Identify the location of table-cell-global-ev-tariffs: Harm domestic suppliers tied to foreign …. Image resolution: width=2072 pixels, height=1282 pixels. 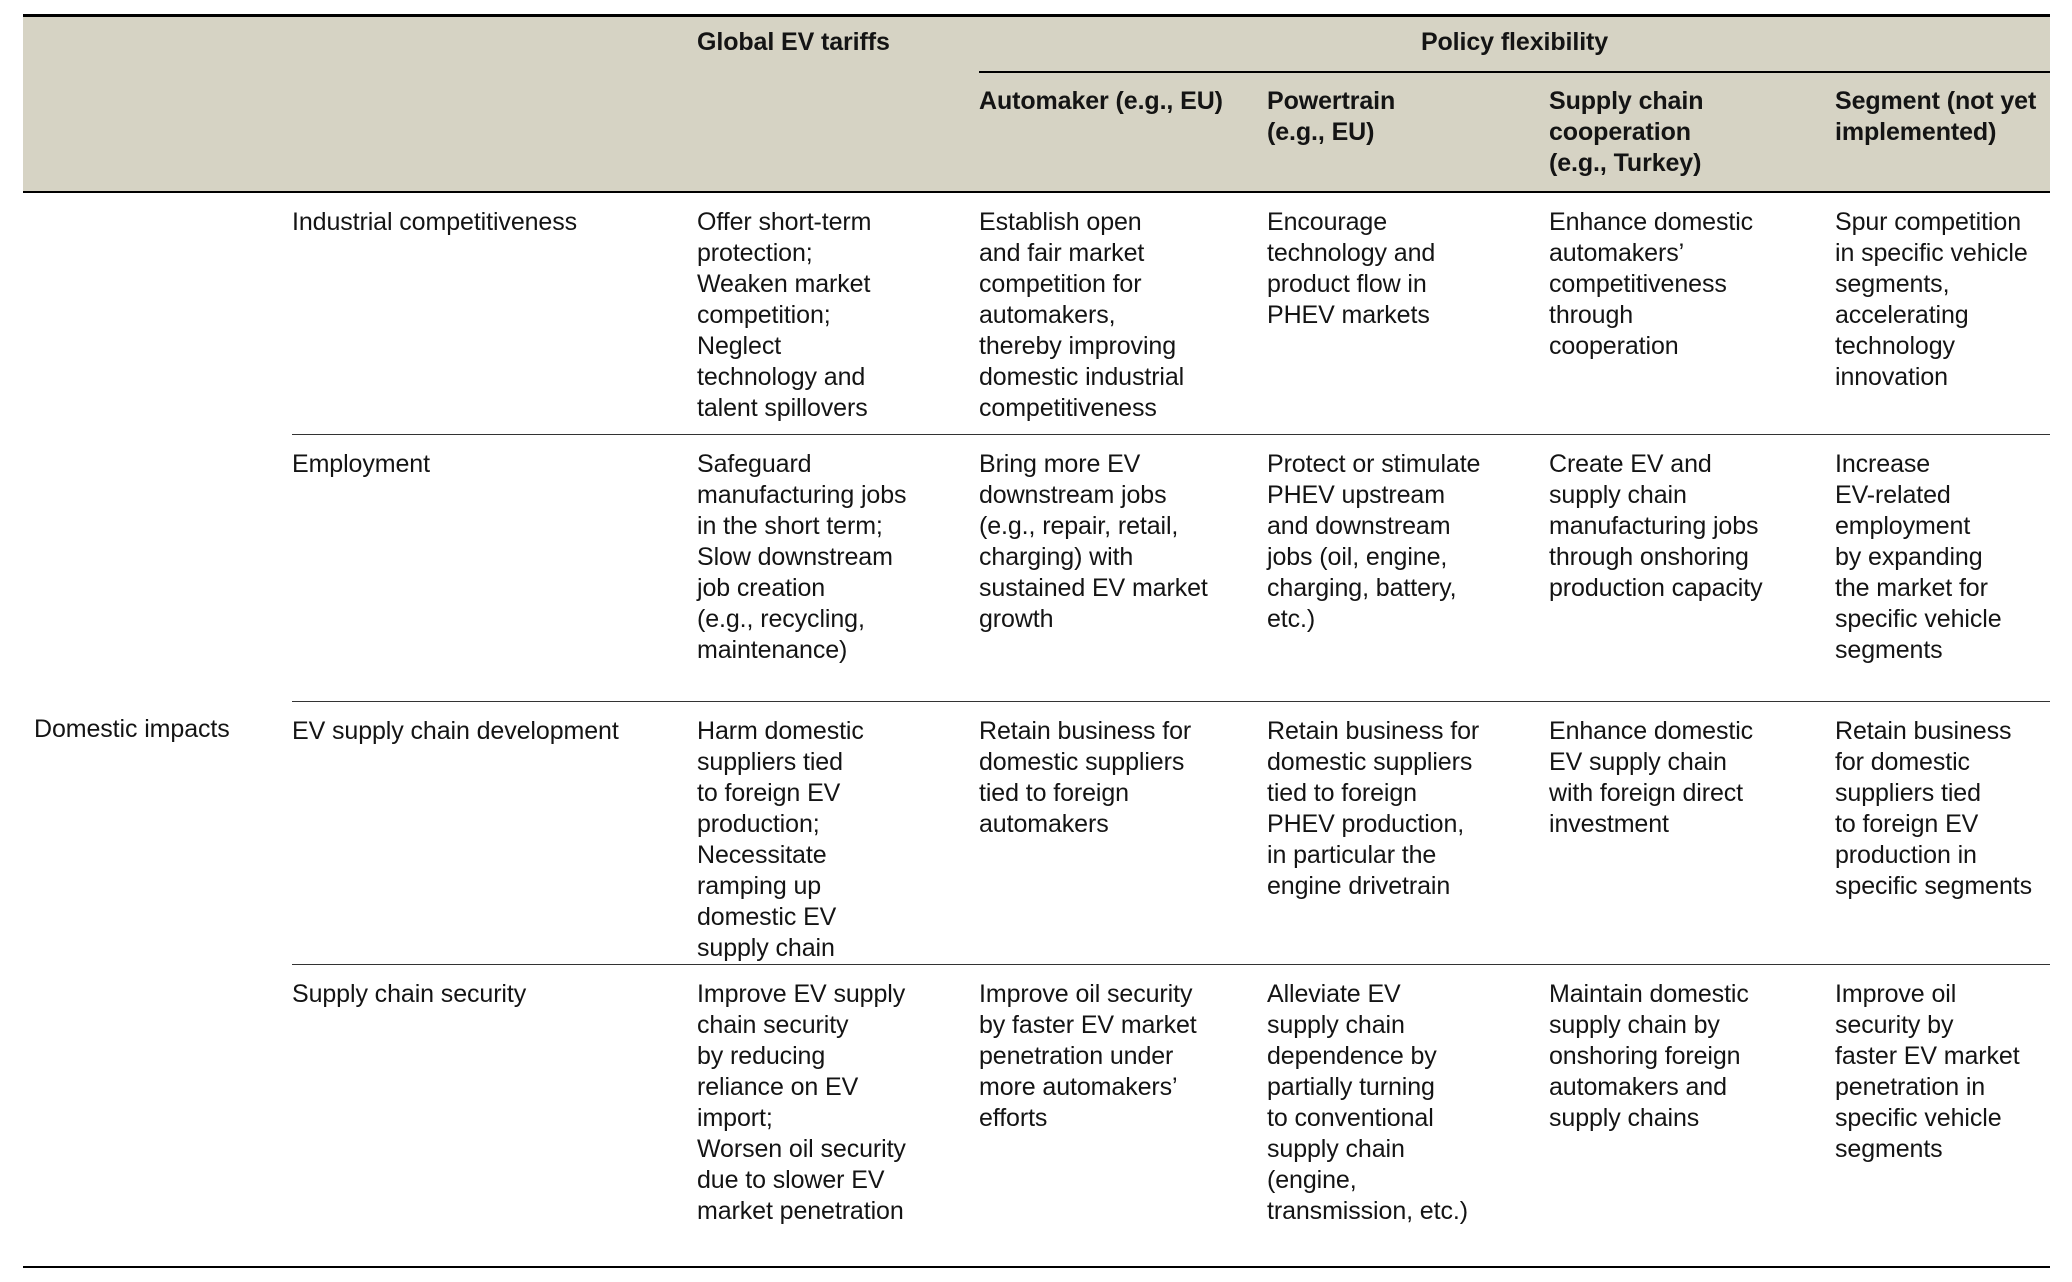
(838, 833).